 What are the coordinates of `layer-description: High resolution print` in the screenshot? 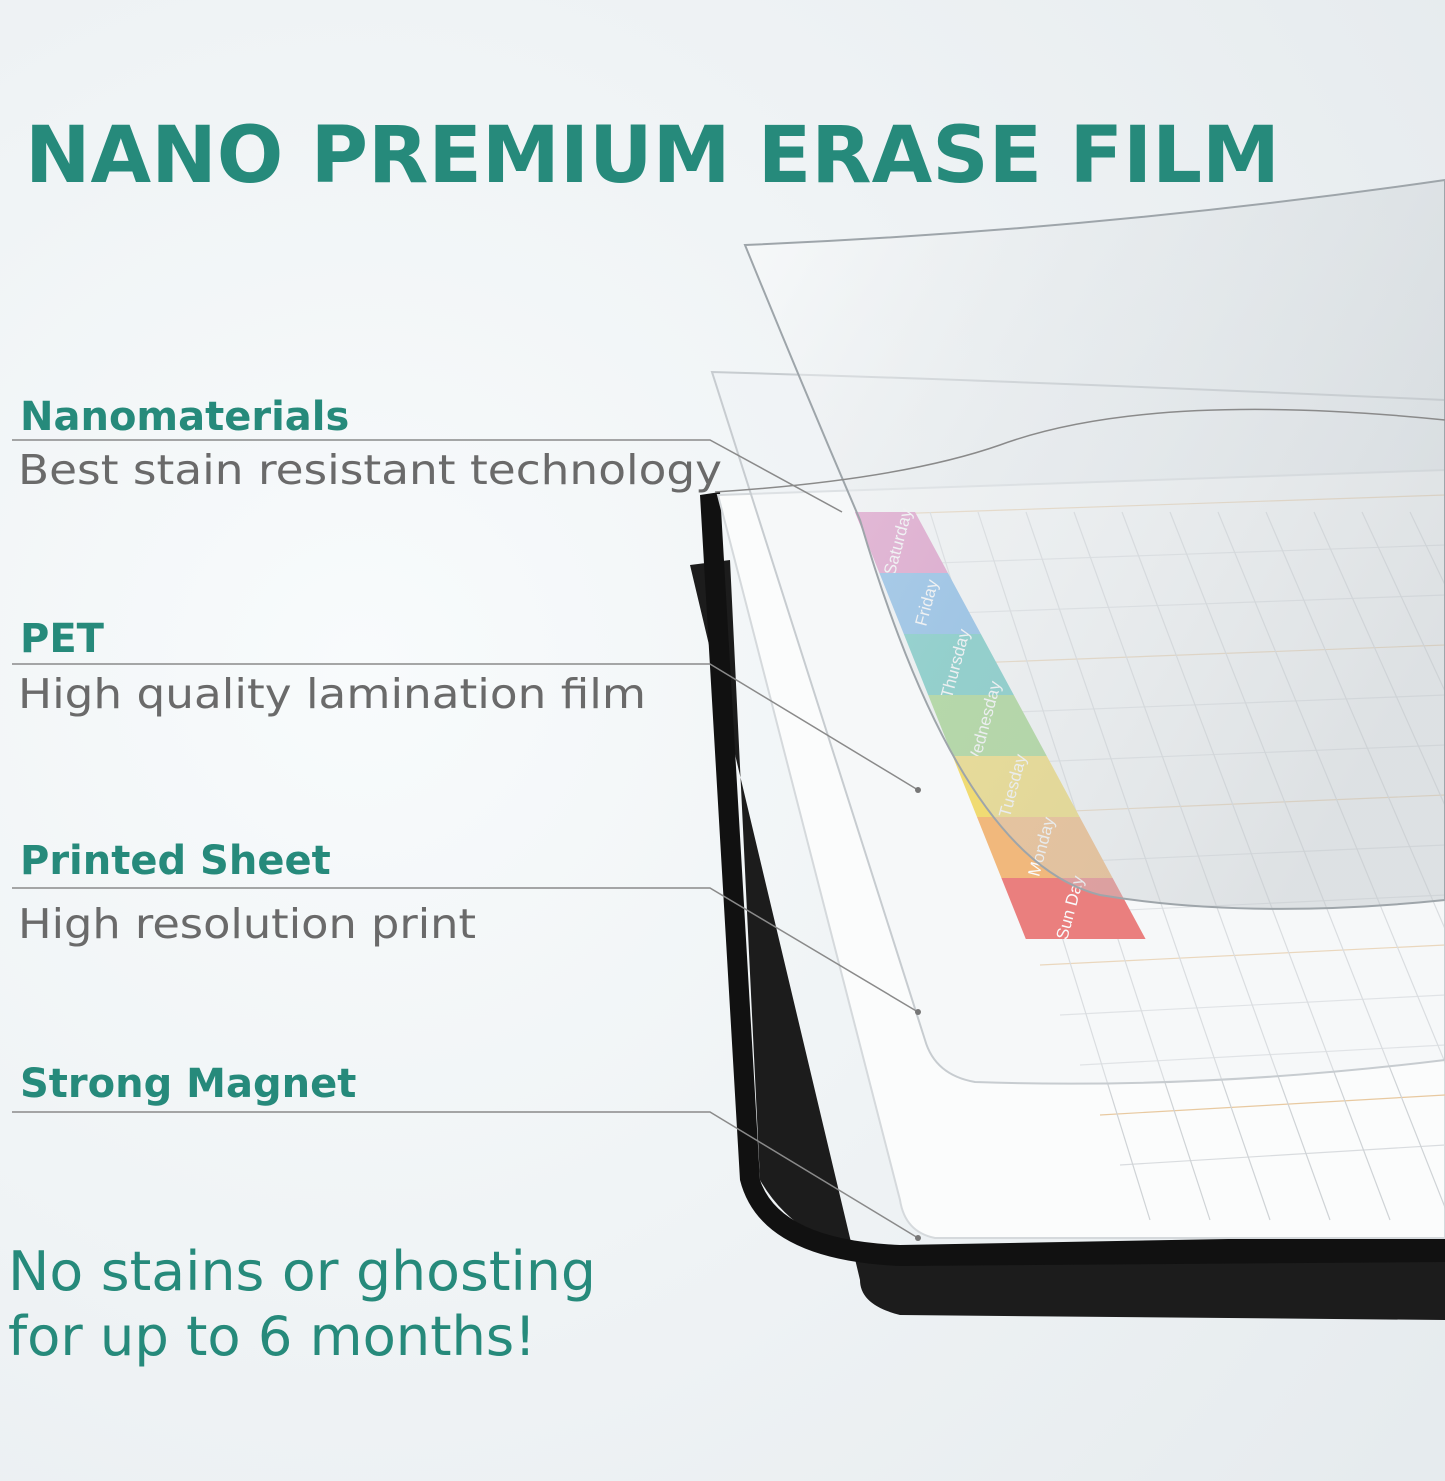 It's located at (247, 924).